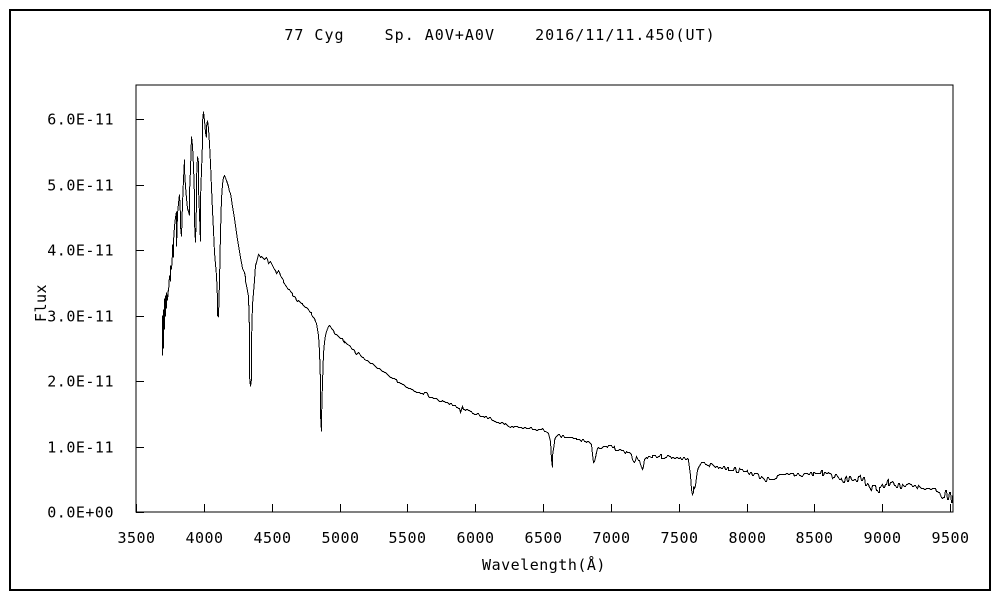 The height and width of the screenshot is (604, 1000). What do you see at coordinates (80, 382) in the screenshot?
I see `y-tick-label: 2.0E-11` at bounding box center [80, 382].